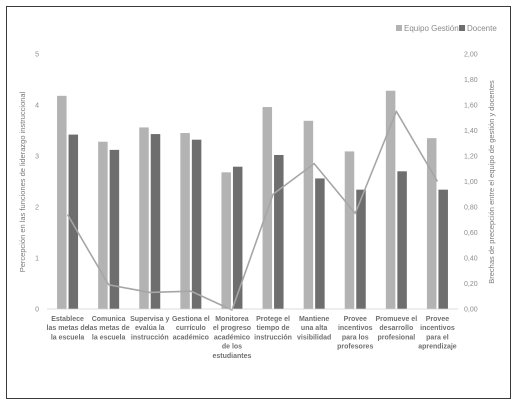 The height and width of the screenshot is (409, 519). What do you see at coordinates (314, 337) in the screenshot?
I see `category-label-line: visibilidad` at bounding box center [314, 337].